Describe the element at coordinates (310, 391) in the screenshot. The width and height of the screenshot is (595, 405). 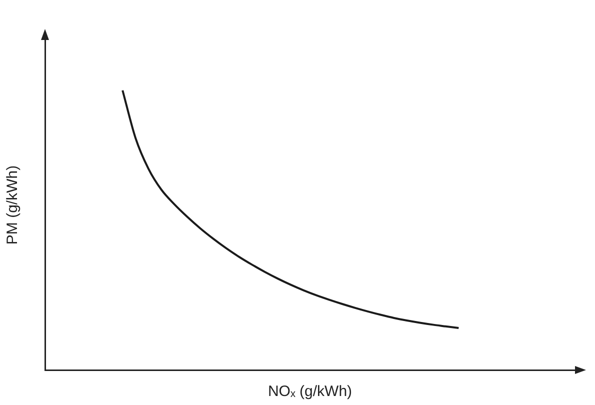
I see `x-axis-title: NOₓ (g/kWh)` at that location.